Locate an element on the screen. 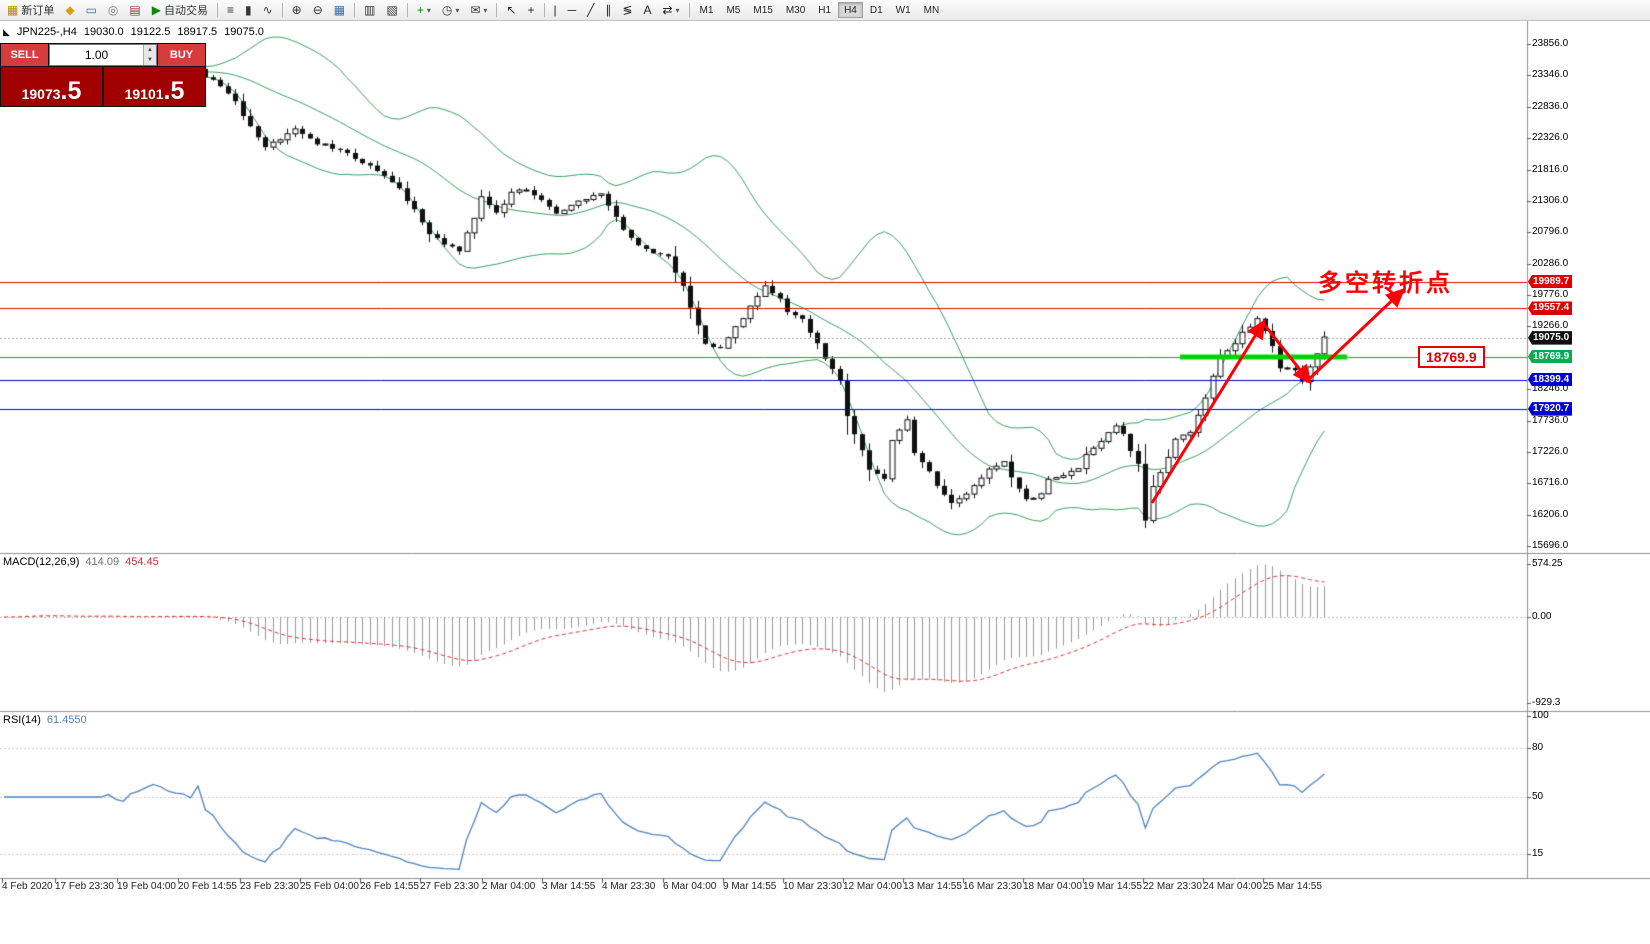 Image resolution: width=1650 pixels, height=944 pixels. period-icon: ◷ ▾ is located at coordinates (451, 10).